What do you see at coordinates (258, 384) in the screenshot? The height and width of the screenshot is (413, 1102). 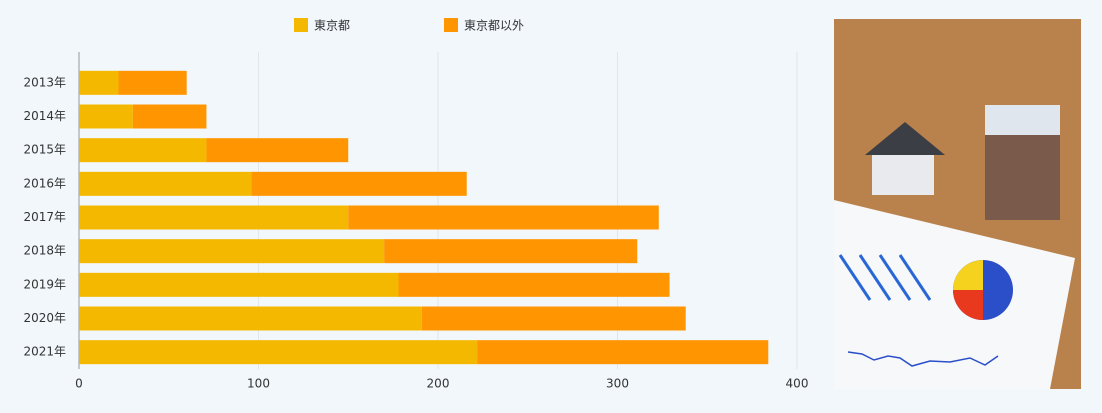 I see `x-tick-label: 100` at bounding box center [258, 384].